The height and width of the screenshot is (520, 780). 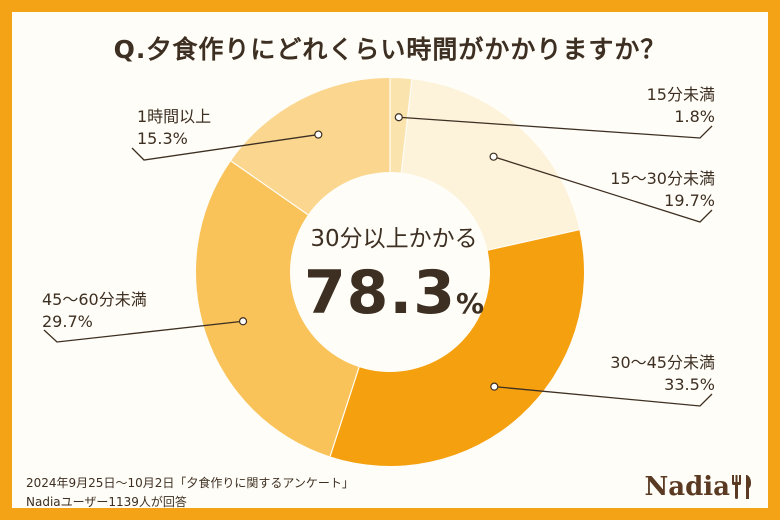 I want to click on value-label: 1.8%, so click(x=694, y=116).